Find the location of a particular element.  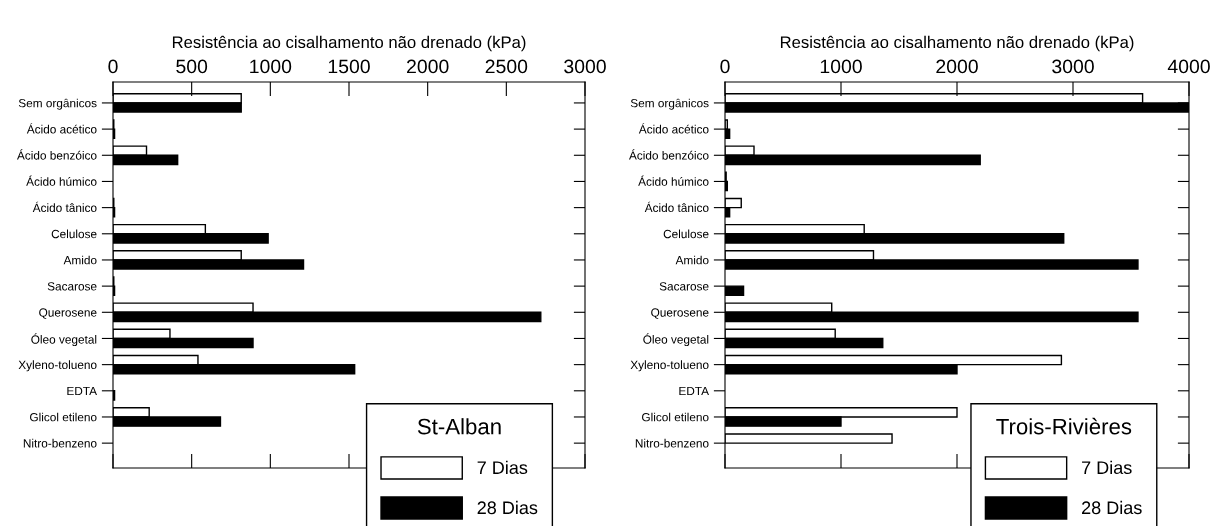

x-tick-label: 4000 is located at coordinates (1188, 66).